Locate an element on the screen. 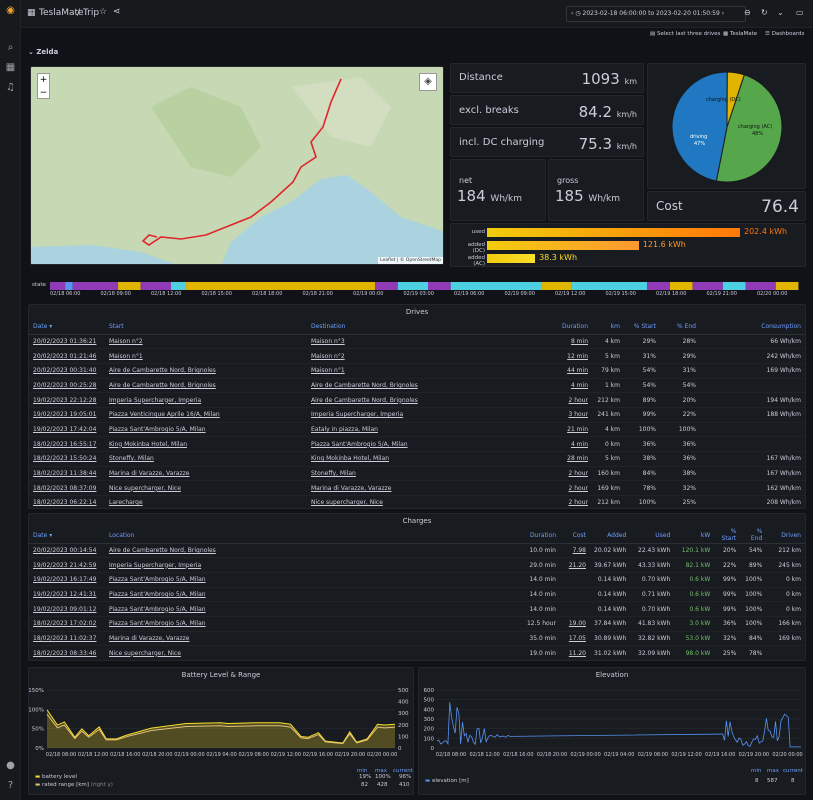  teslamate-link: ▦ TeslaMate is located at coordinates (740, 34).